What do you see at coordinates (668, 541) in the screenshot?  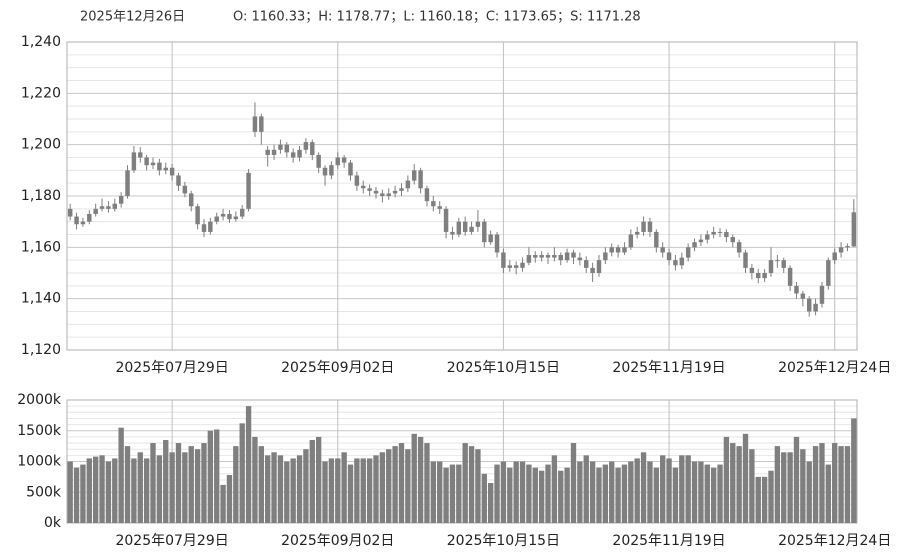 I see `x-tick-label: 2025年11月19日` at bounding box center [668, 541].